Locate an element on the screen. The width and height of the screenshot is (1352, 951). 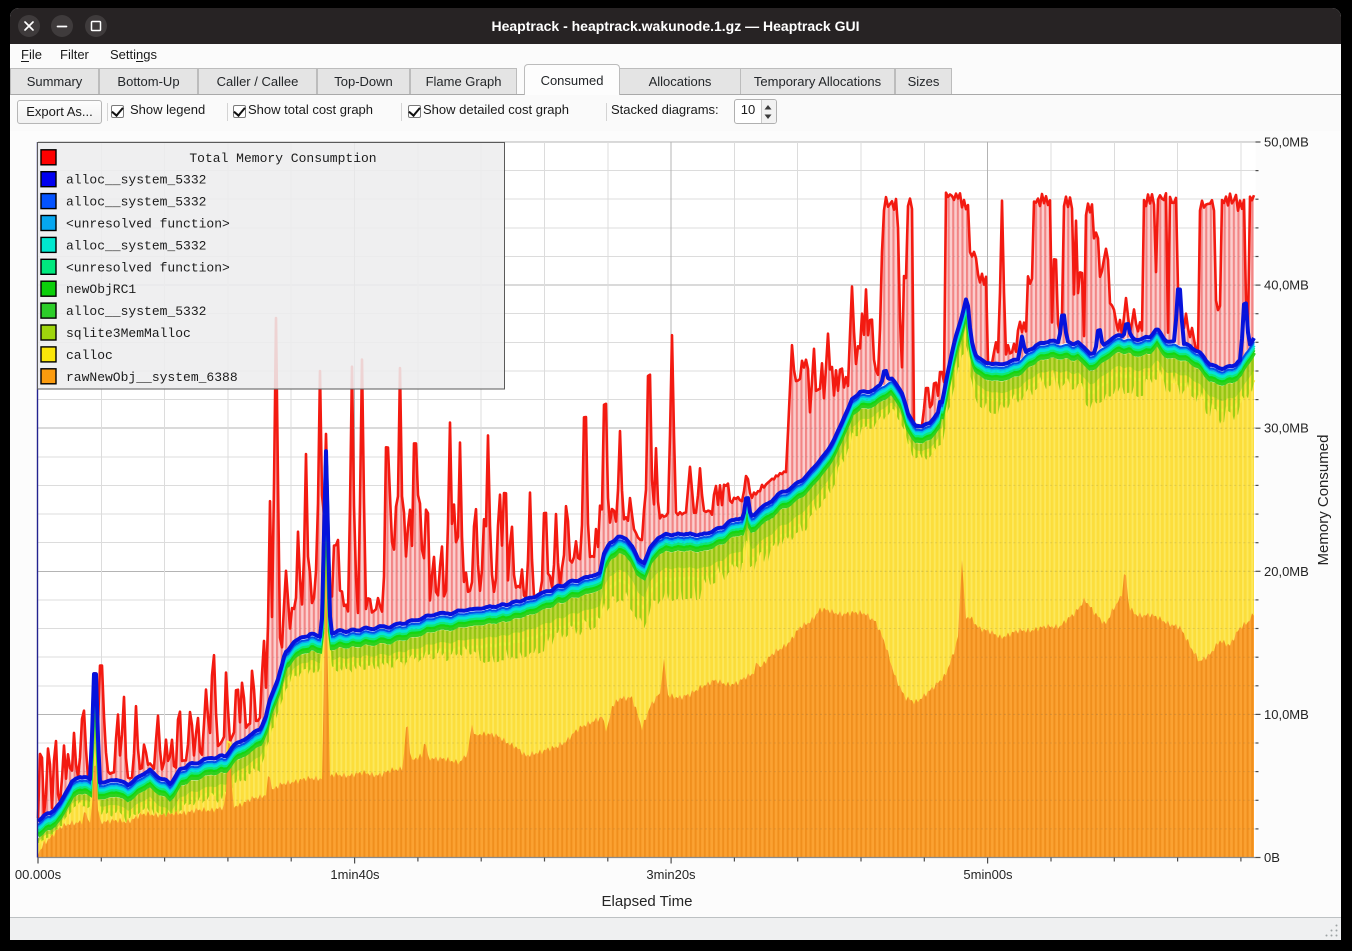
svg-text: 3min20s is located at coordinates (671, 874).